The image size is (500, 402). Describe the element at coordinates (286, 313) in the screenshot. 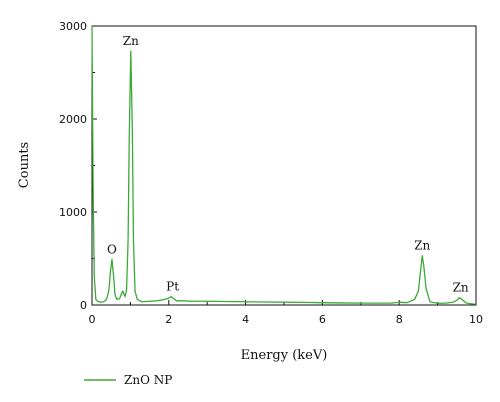

I see `x-axis-ticks: 0 2 4 6 8 10` at that location.